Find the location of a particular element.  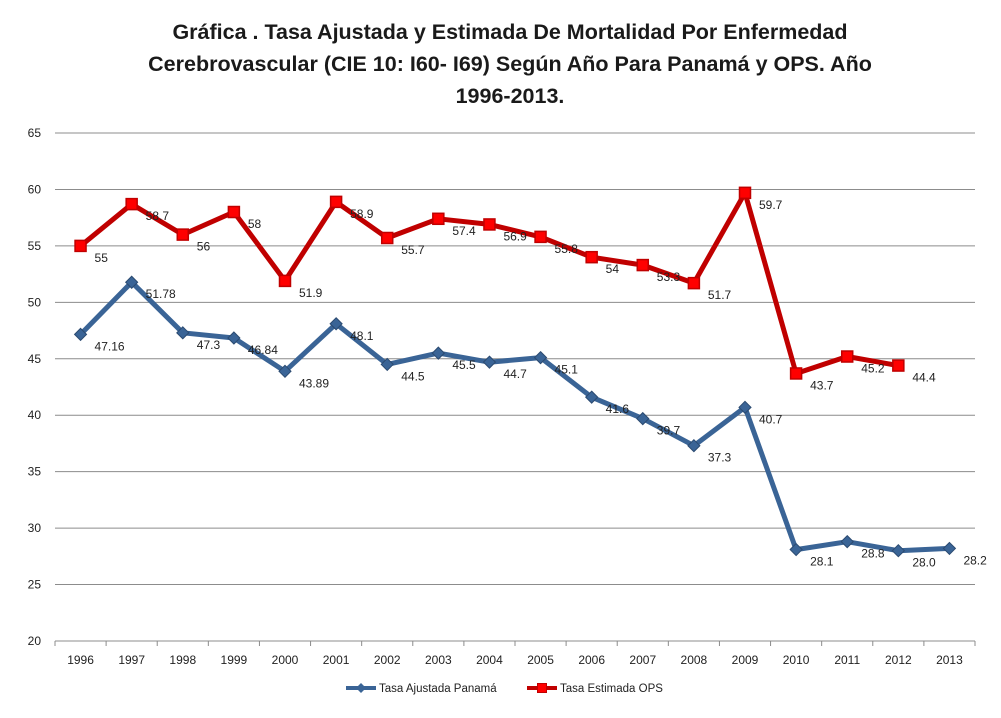

data-label: 56.9 is located at coordinates (515, 236).